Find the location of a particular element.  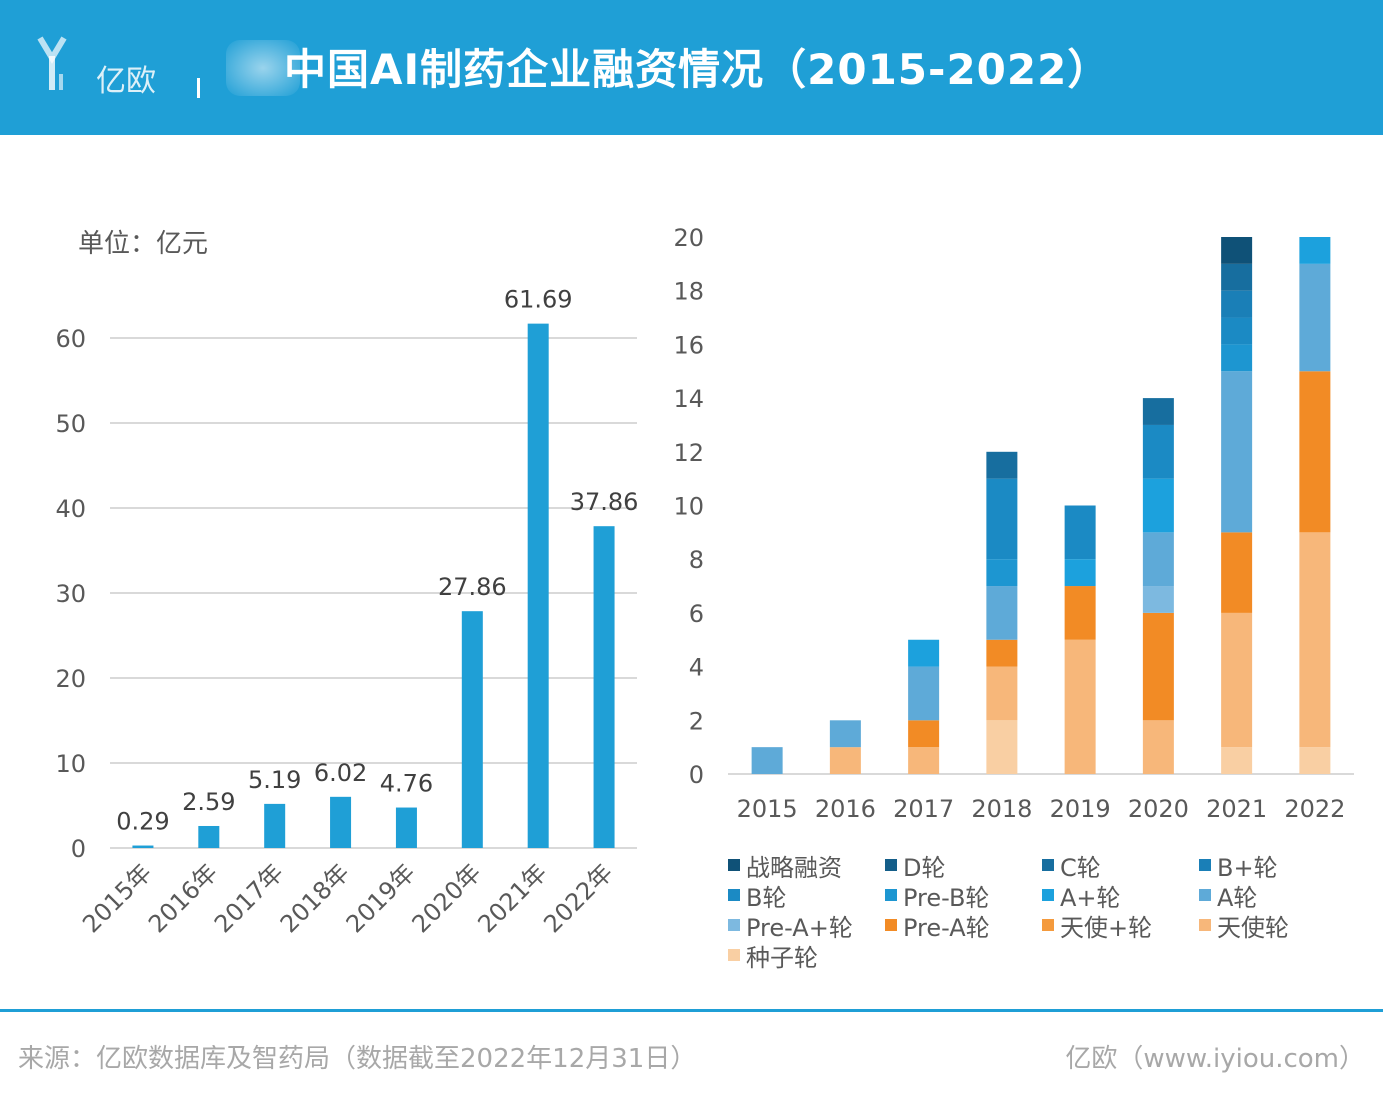

x-tick-label: 2020年 is located at coordinates (447, 898).